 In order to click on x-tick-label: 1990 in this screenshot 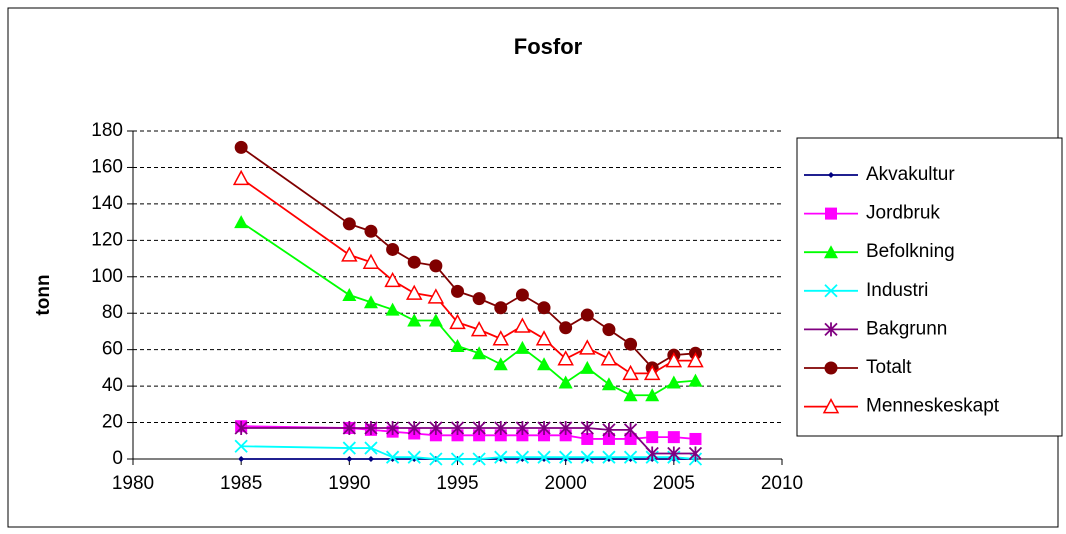, I will do `click(349, 483)`.